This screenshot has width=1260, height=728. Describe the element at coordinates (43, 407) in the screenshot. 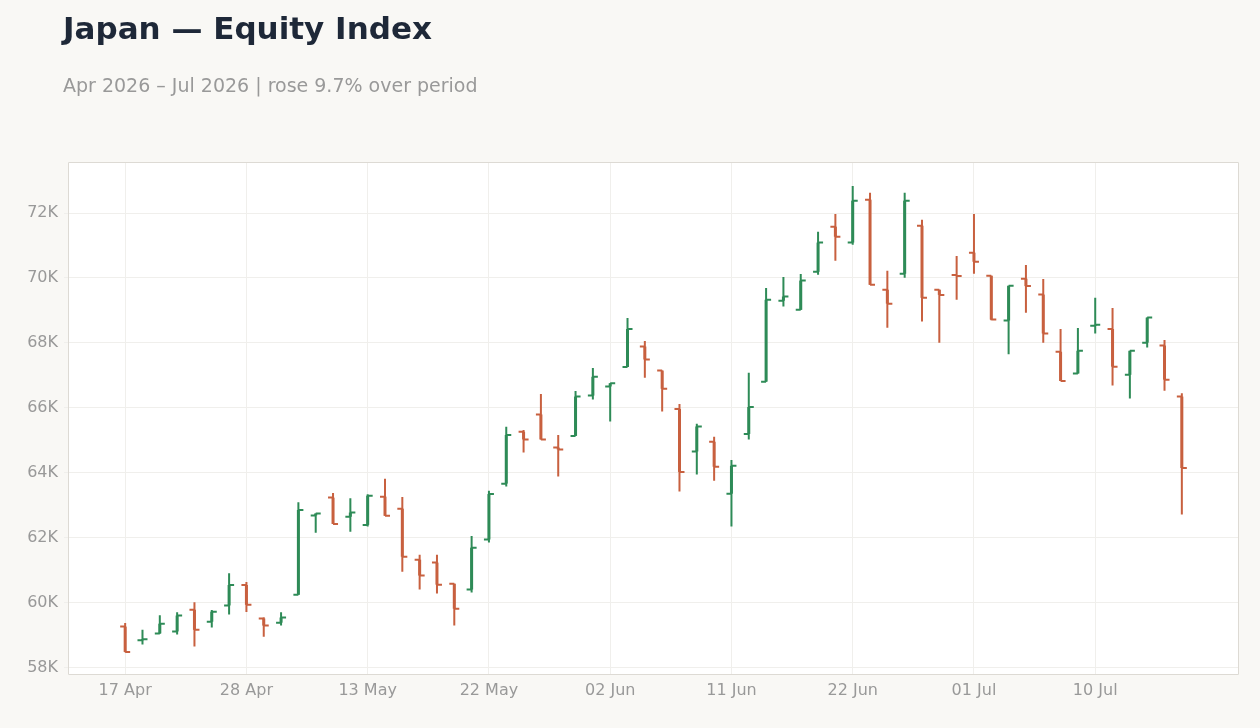

I see `y-tick-label: 66K` at that location.